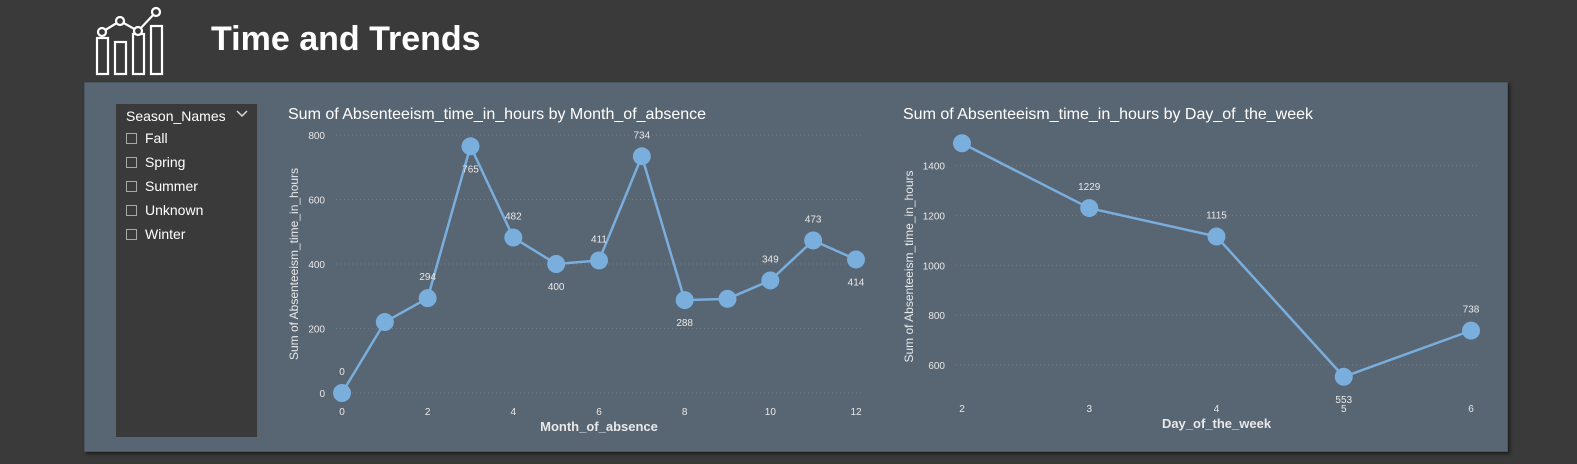 The height and width of the screenshot is (464, 1577). What do you see at coordinates (685, 412) in the screenshot?
I see `x-tick-label: 8` at bounding box center [685, 412].